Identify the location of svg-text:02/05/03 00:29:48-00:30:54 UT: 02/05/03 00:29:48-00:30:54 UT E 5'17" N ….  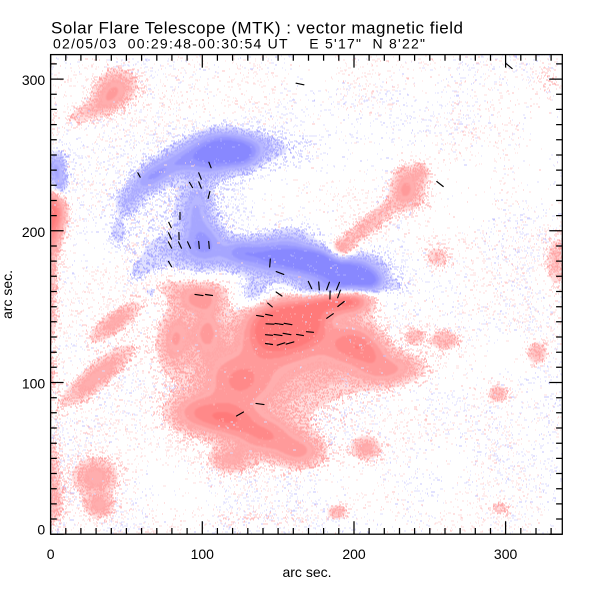
(239, 43).